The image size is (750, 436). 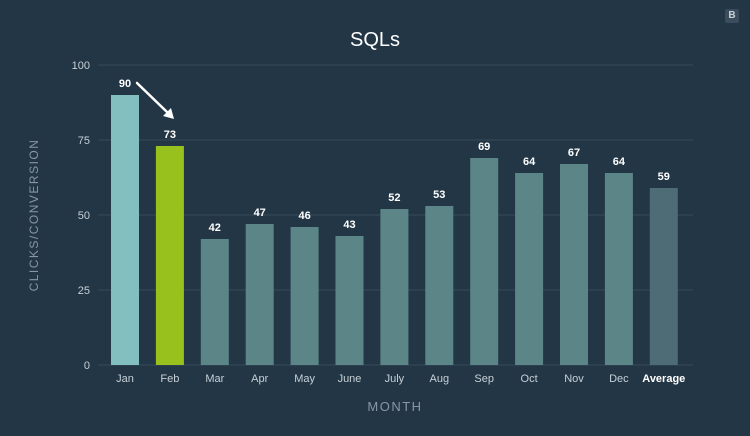 What do you see at coordinates (529, 379) in the screenshot?
I see `x-tick-label: Oct` at bounding box center [529, 379].